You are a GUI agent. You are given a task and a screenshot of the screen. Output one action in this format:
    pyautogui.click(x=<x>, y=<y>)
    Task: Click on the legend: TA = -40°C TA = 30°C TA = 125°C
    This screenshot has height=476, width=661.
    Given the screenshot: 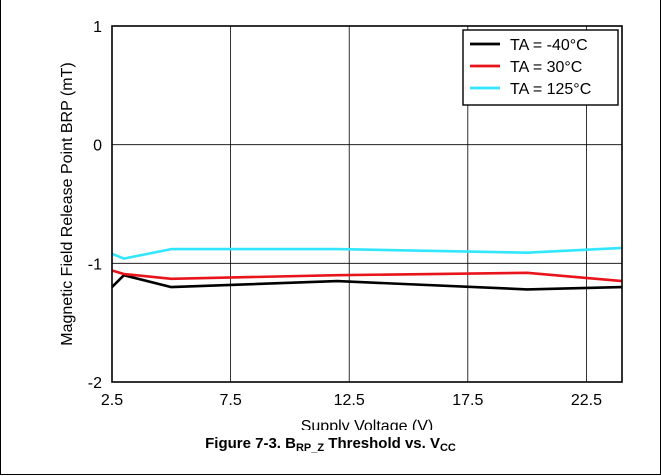 What is the action you would take?
    pyautogui.click(x=540, y=67)
    